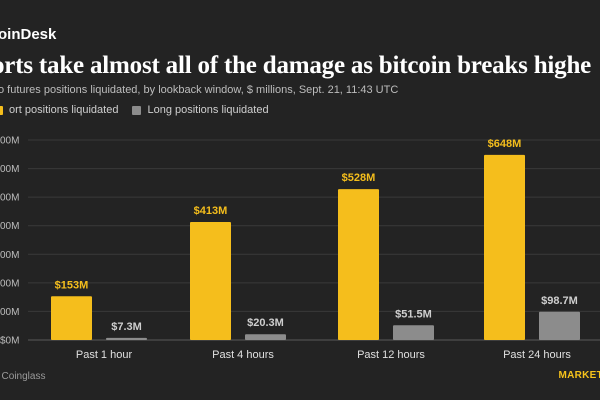  I want to click on legend-item-long: Long positions liquidated, so click(200, 110).